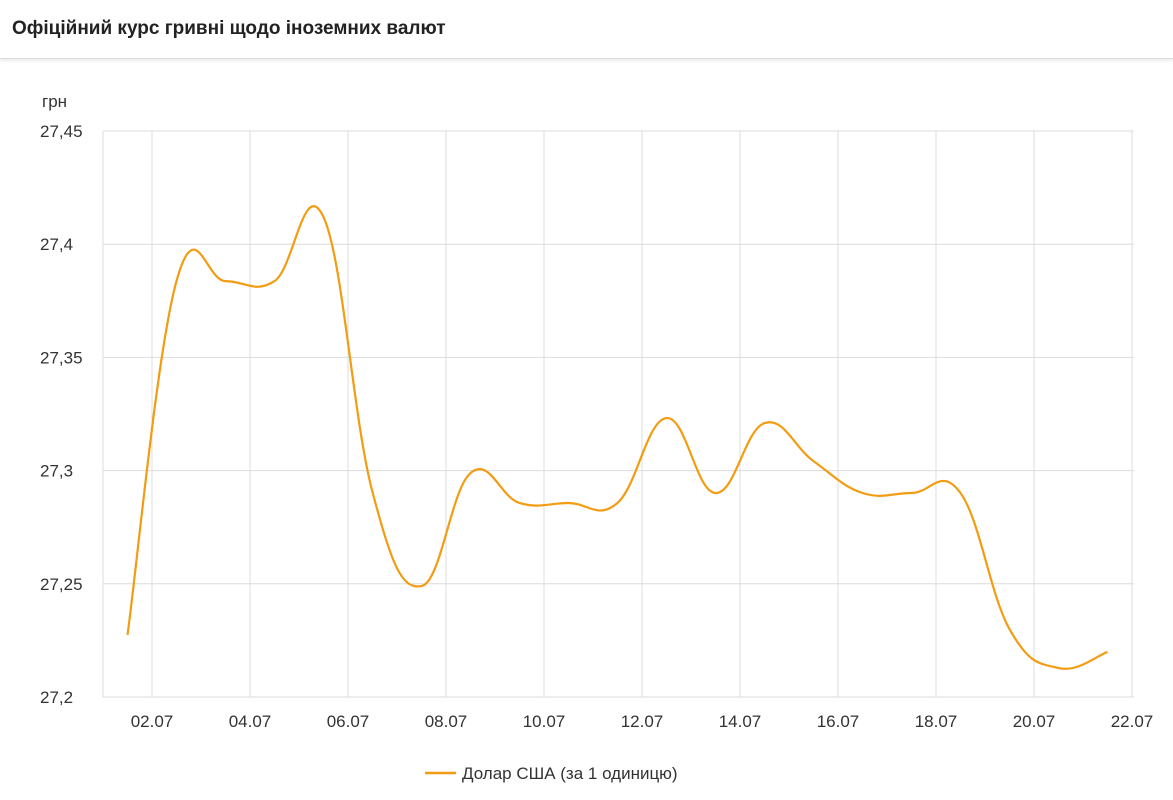  Describe the element at coordinates (936, 721) in the screenshot. I see `x-tick-label: 18.07` at that location.